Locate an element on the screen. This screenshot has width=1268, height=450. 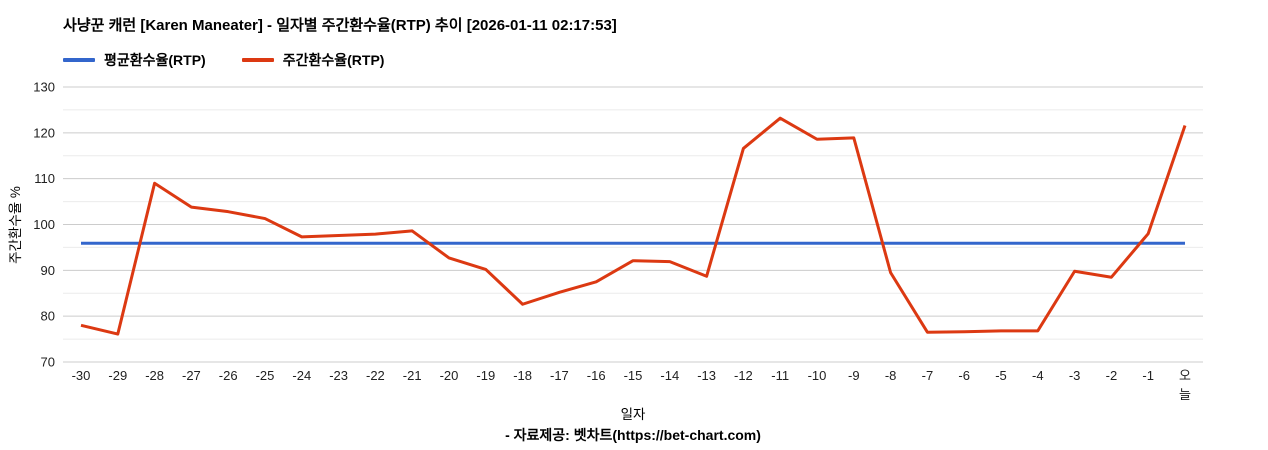
svg-text: -5 is located at coordinates (1001, 375).